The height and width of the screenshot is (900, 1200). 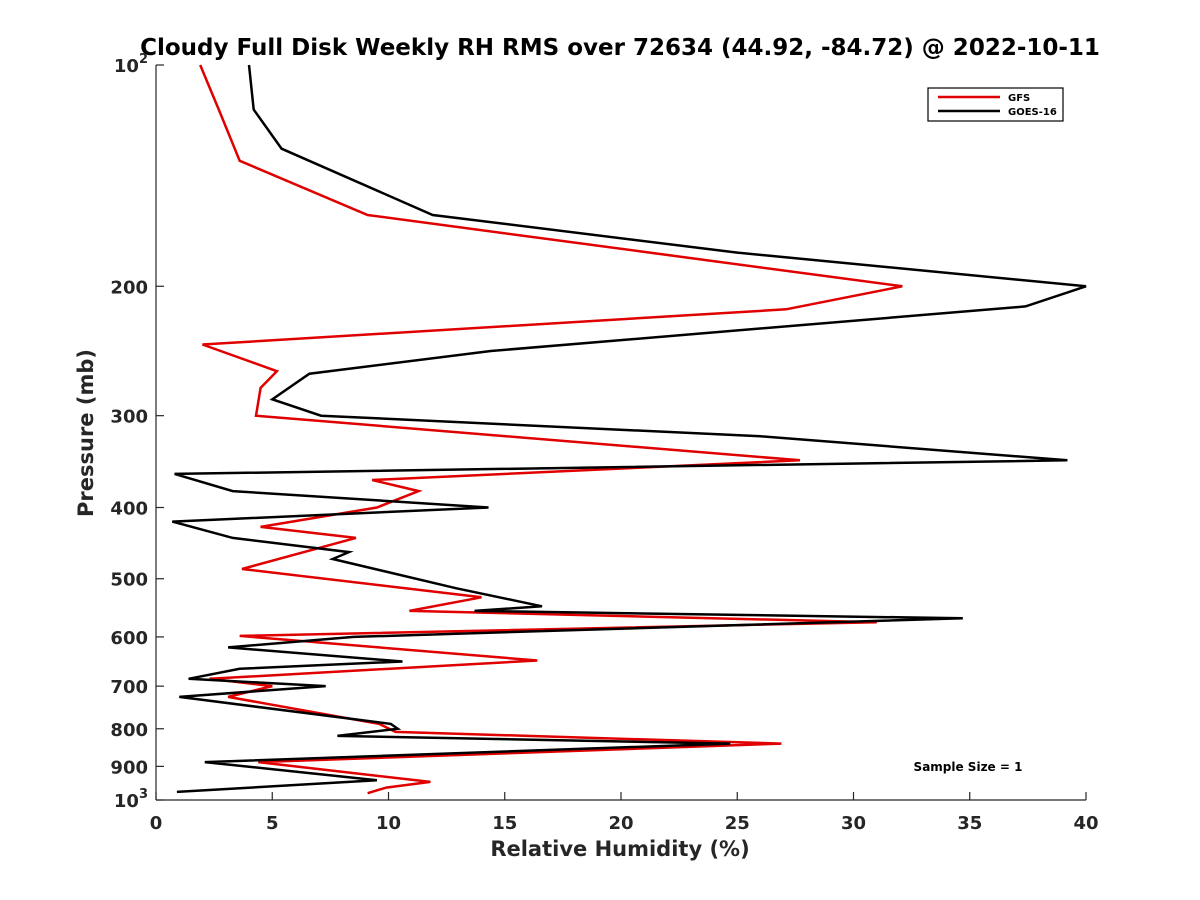 What do you see at coordinates (619, 849) in the screenshot?
I see `x-axis-label: Relative Humidity (%)` at bounding box center [619, 849].